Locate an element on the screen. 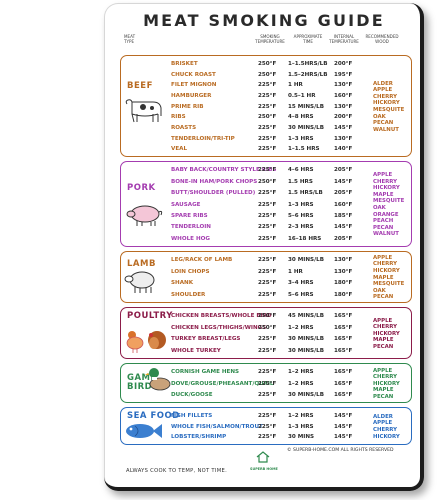 The width and height of the screenshot is (439, 500). cut-name: VEAL is located at coordinates (179, 149).